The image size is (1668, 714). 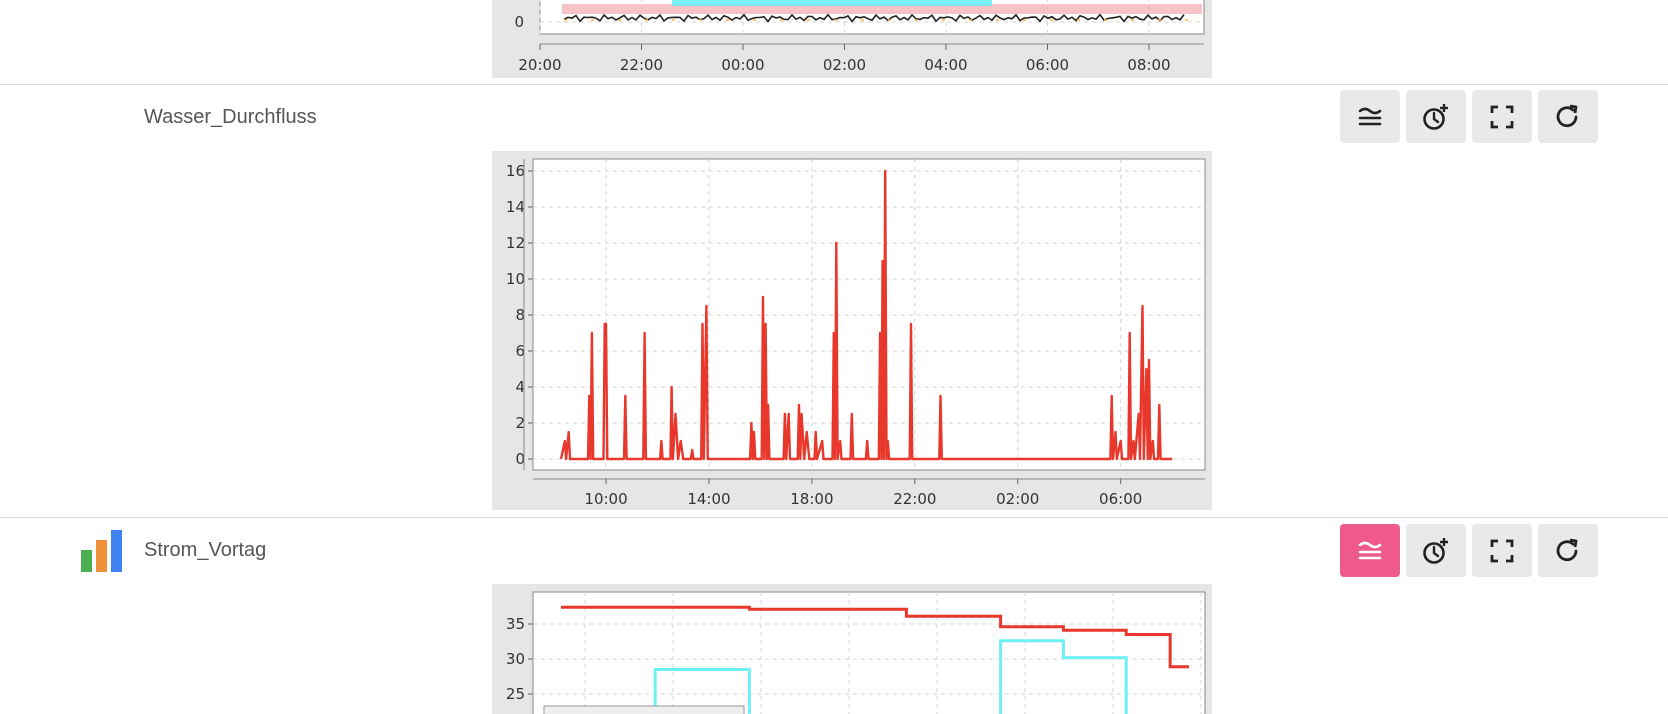 I want to click on chart-strom-vortag: 25 30 35, so click(x=852, y=649).